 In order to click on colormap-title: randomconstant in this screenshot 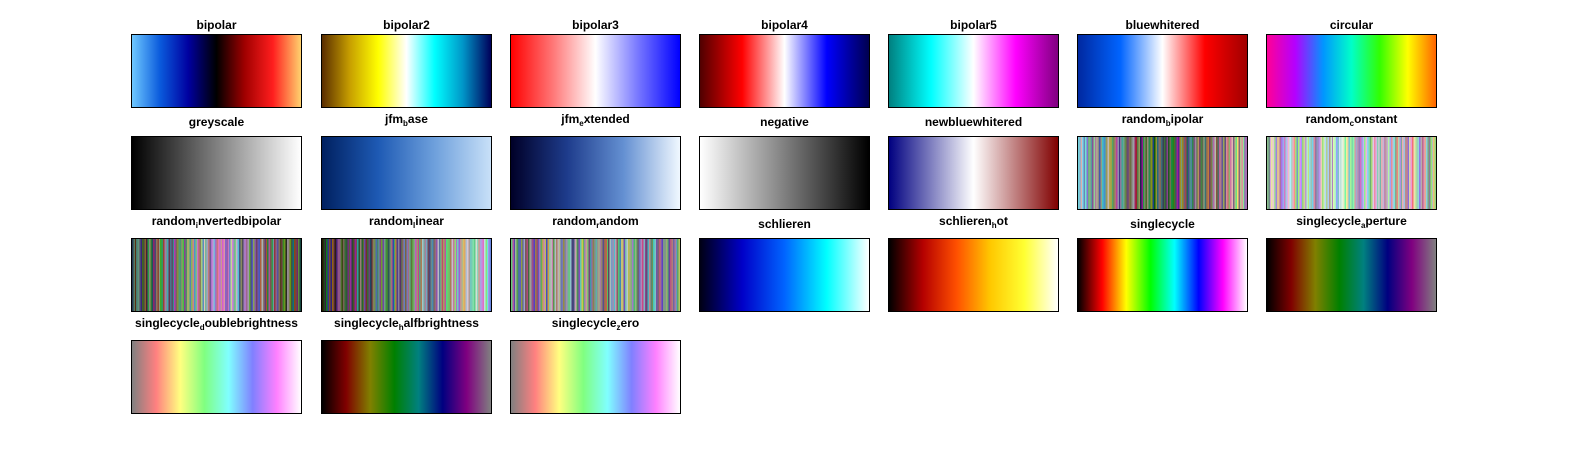, I will do `click(1351, 120)`.